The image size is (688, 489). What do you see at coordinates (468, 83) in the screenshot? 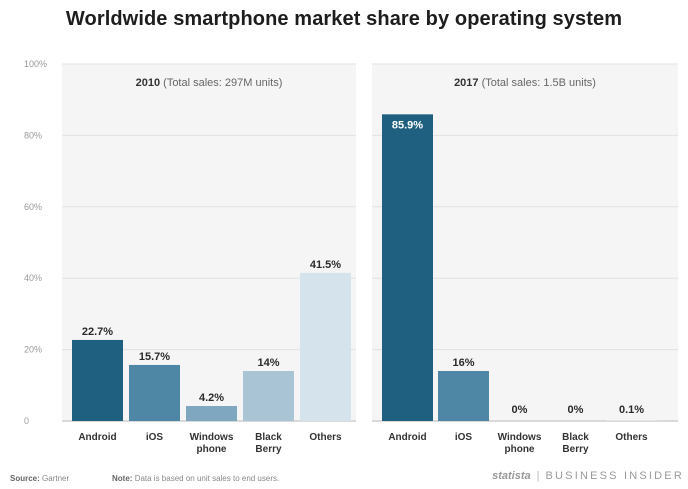
I see `panel-title-year: 2017` at bounding box center [468, 83].